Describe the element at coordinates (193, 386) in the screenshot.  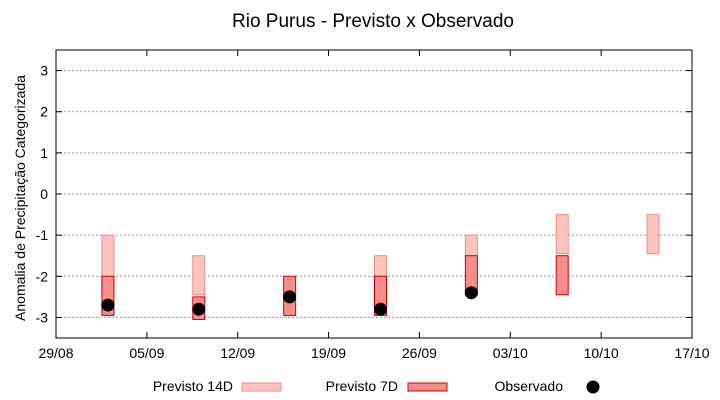
I see `legend-label-previsto-14d: Previsto 14D` at that location.